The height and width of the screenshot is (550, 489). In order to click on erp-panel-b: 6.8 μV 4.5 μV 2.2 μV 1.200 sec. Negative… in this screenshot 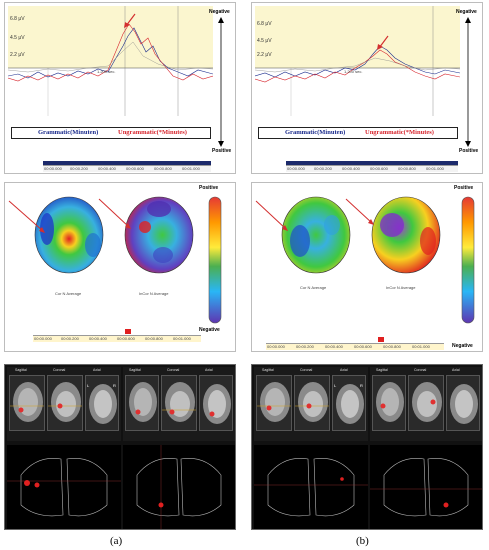, I will do `click(367, 88)`.